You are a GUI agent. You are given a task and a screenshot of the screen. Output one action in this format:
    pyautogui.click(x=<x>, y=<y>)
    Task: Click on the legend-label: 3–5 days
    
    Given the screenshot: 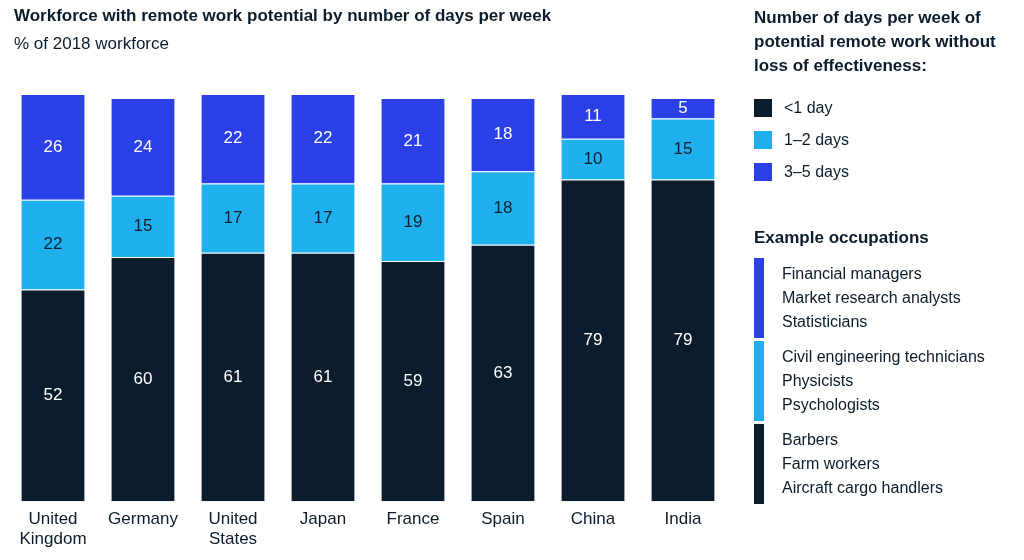 What is the action you would take?
    pyautogui.click(x=816, y=172)
    